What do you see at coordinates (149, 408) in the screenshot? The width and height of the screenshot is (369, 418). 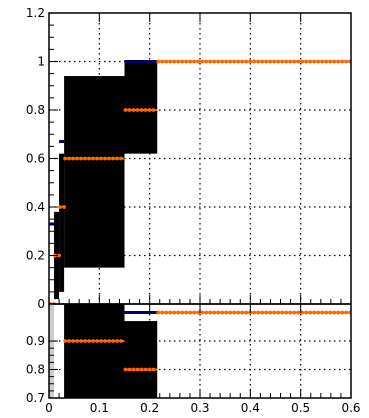 I see `x-tick-label: 0.2` at bounding box center [149, 408].